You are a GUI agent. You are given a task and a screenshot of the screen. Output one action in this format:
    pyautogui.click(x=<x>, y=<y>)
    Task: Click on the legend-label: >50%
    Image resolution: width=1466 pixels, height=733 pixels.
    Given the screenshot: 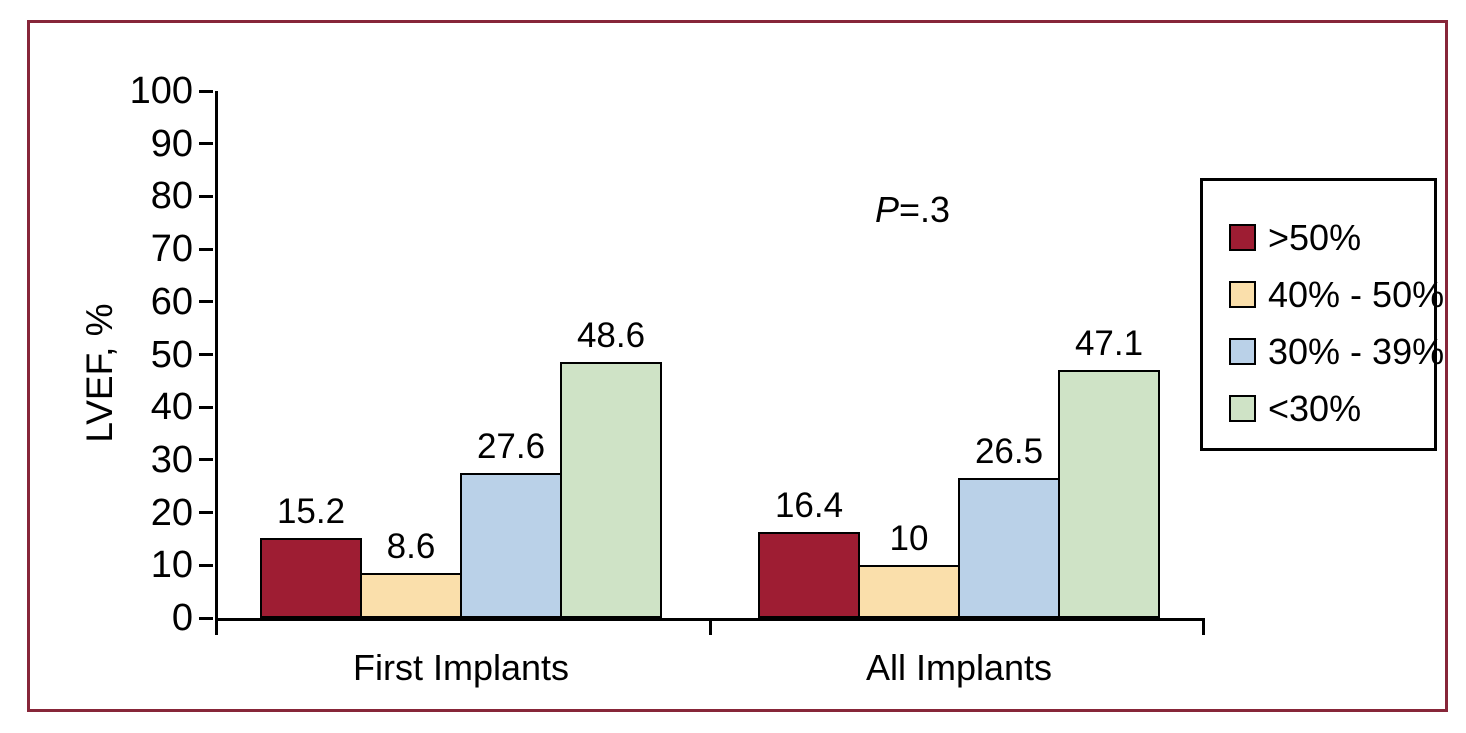 What is the action you would take?
    pyautogui.click(x=1315, y=237)
    